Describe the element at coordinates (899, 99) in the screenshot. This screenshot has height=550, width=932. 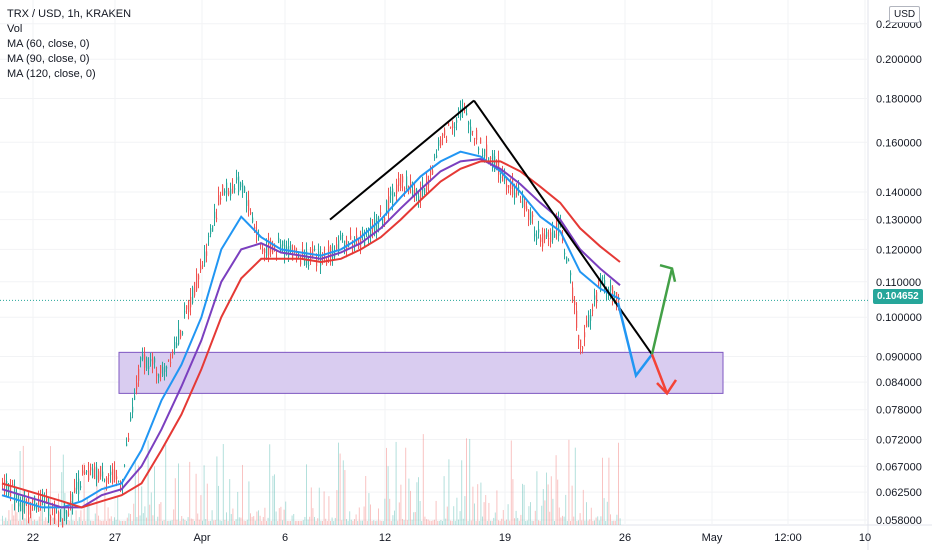
I see `y-tick-label: 0.180000` at that location.